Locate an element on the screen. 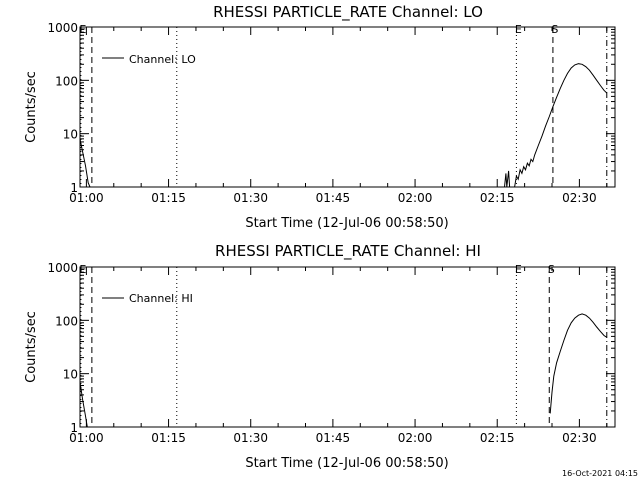  generation-timestamp: 16-Oct-2021 04:15 is located at coordinates (600, 473).